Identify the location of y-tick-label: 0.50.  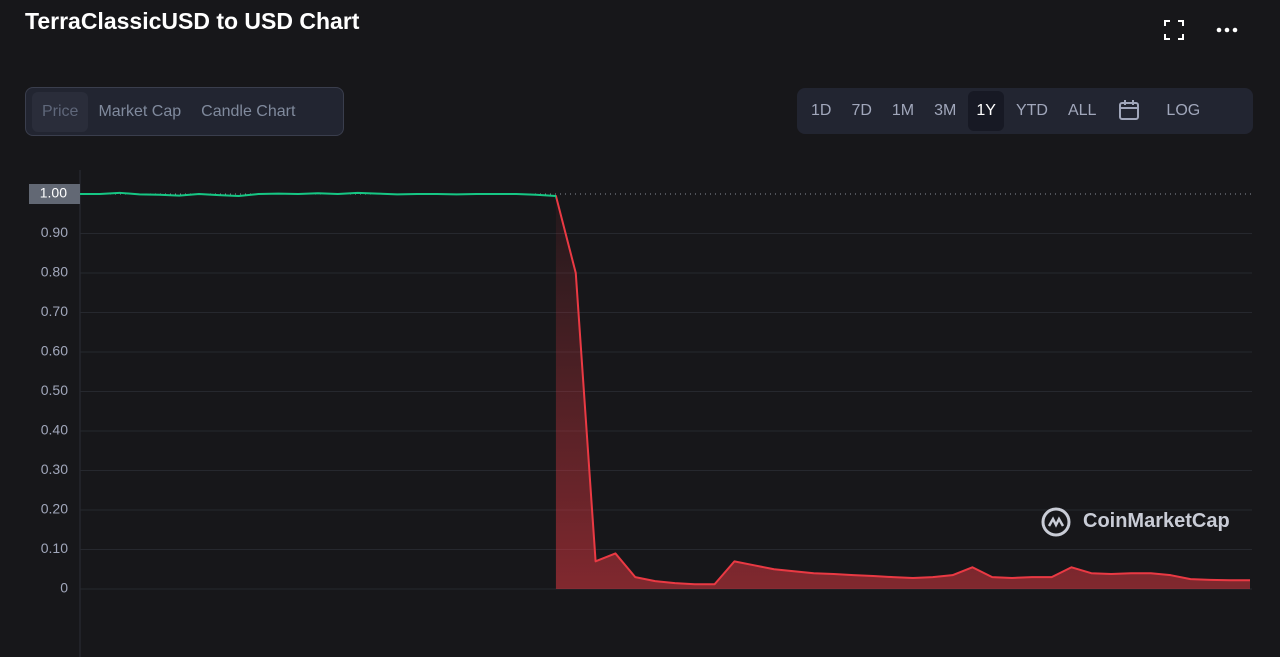
(54, 390).